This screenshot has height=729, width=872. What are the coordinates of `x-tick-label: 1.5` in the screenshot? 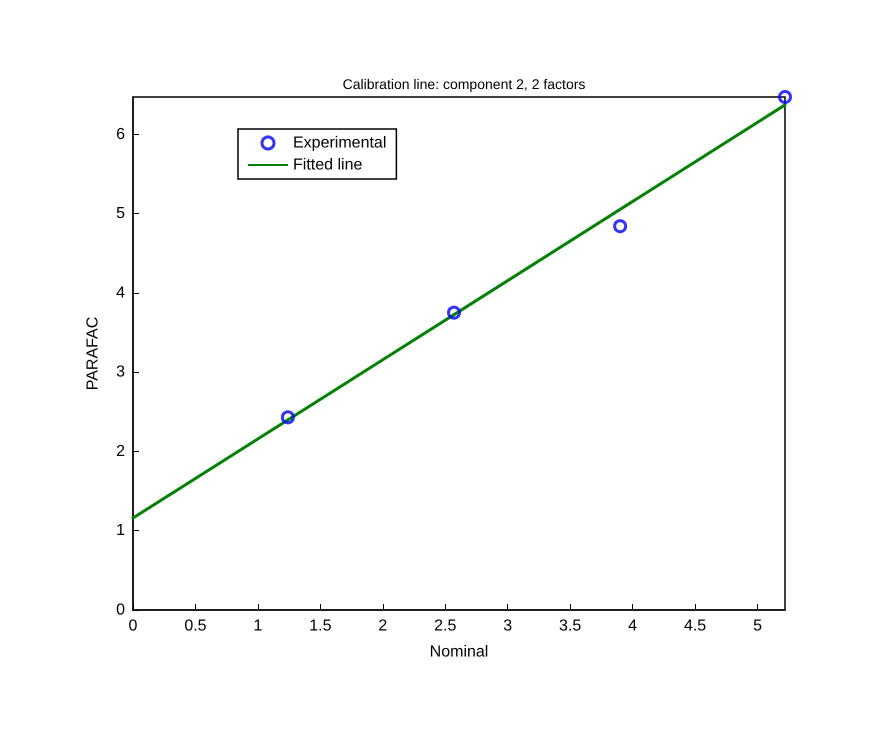 It's located at (320, 626).